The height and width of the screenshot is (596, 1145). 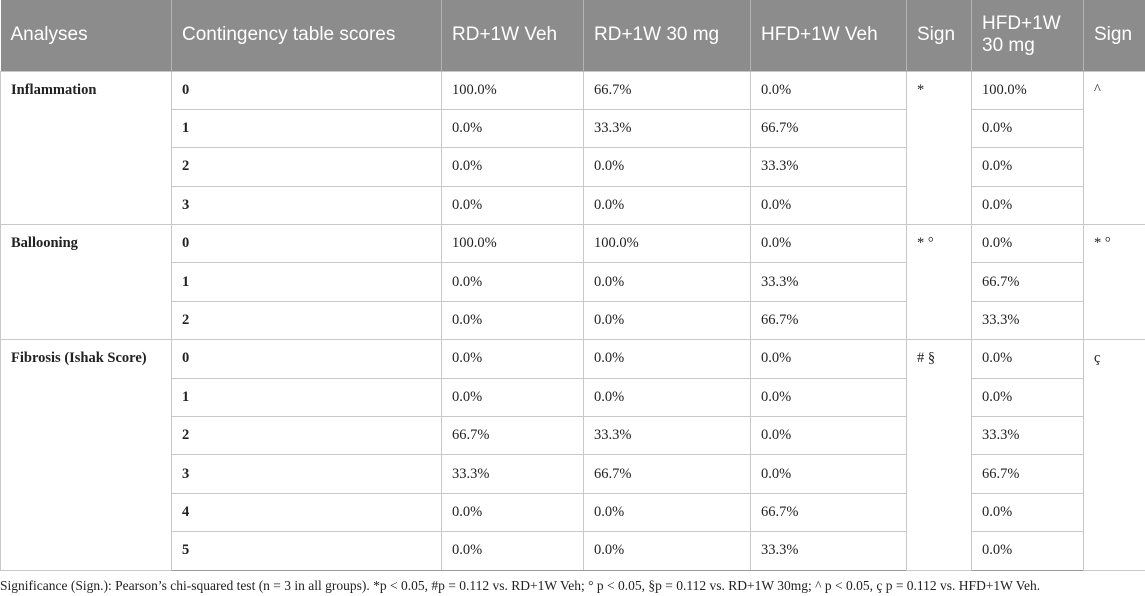 What do you see at coordinates (512, 436) in the screenshot?
I see `rd-veh-cell: 66.7%` at bounding box center [512, 436].